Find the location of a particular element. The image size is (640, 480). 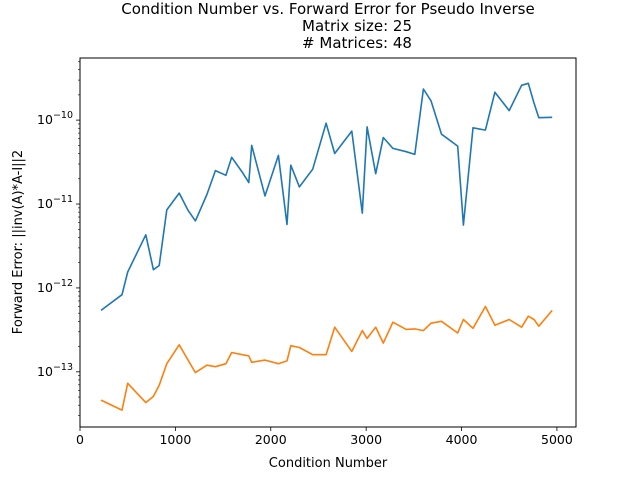

x-tick-label: 0 is located at coordinates (80, 439).